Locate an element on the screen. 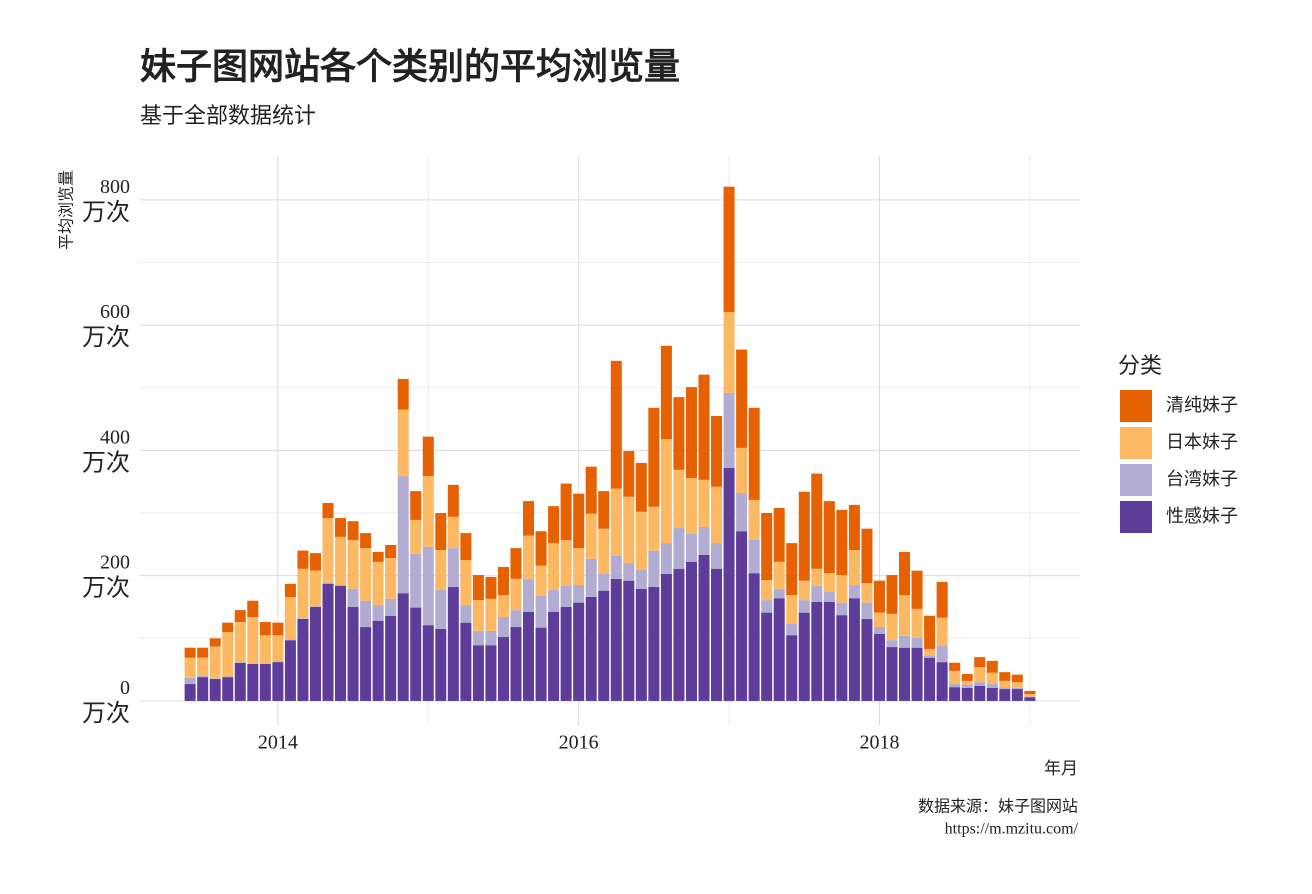 The height and width of the screenshot is (894, 1312). legend-title: 分类 is located at coordinates (1140, 365).